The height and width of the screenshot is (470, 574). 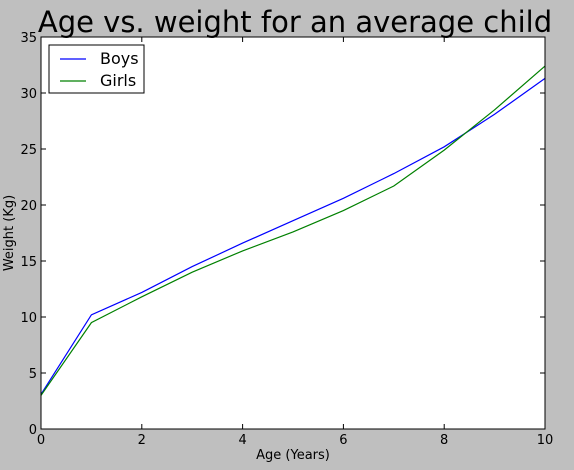 I want to click on legend-label-boys: Boys, so click(x=119, y=58).